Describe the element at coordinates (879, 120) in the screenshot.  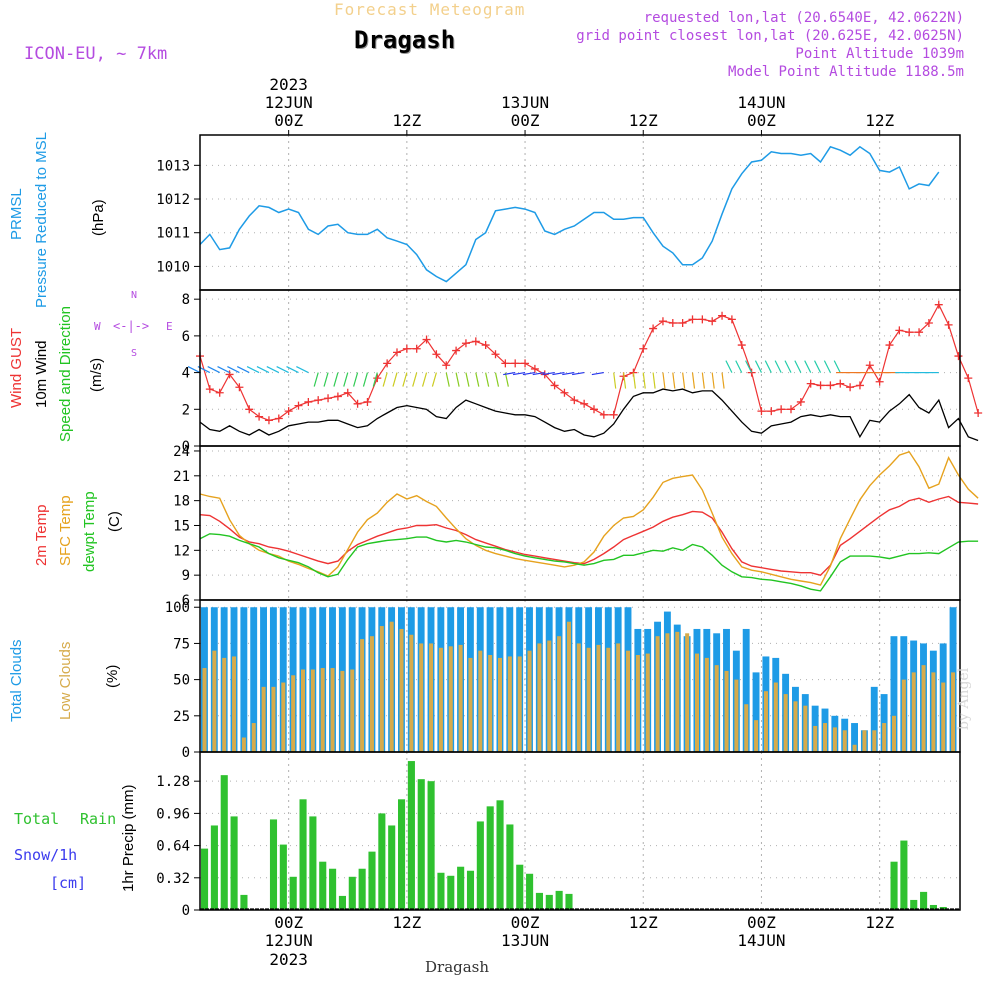
I see `time-label-top: 12Z` at that location.